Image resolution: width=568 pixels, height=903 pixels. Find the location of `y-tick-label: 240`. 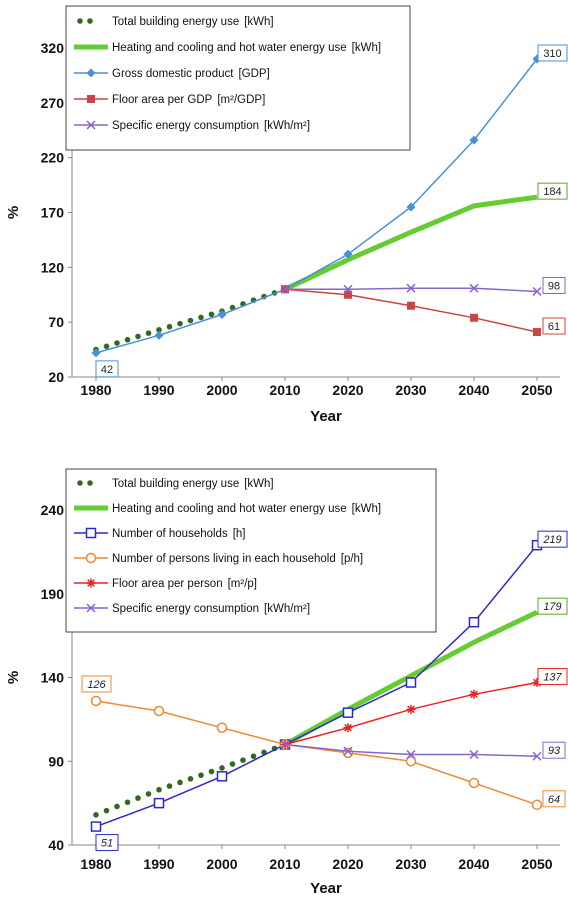

y-tick-label: 240 is located at coordinates (53, 510).